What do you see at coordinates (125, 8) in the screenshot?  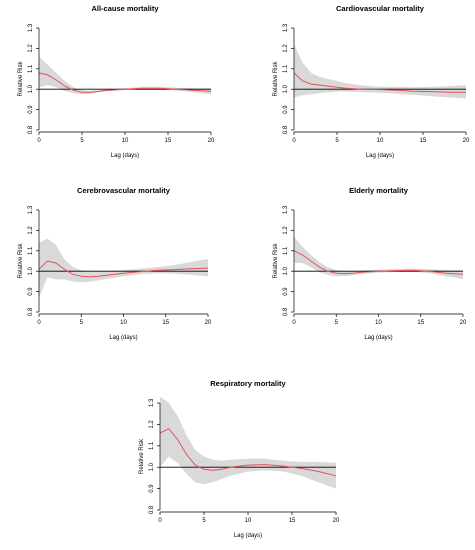 I see `panel-title: All-cause mortality` at bounding box center [125, 8].